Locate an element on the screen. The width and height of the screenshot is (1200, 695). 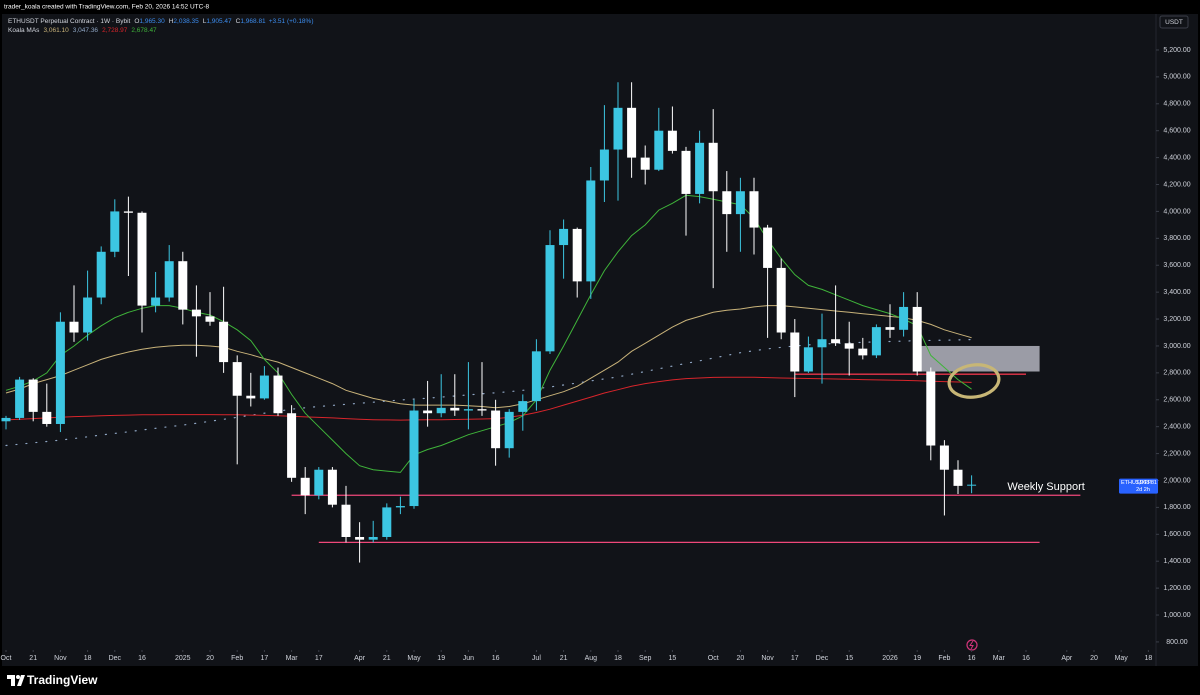
ma-value: 2,678.47 is located at coordinates (144, 30).